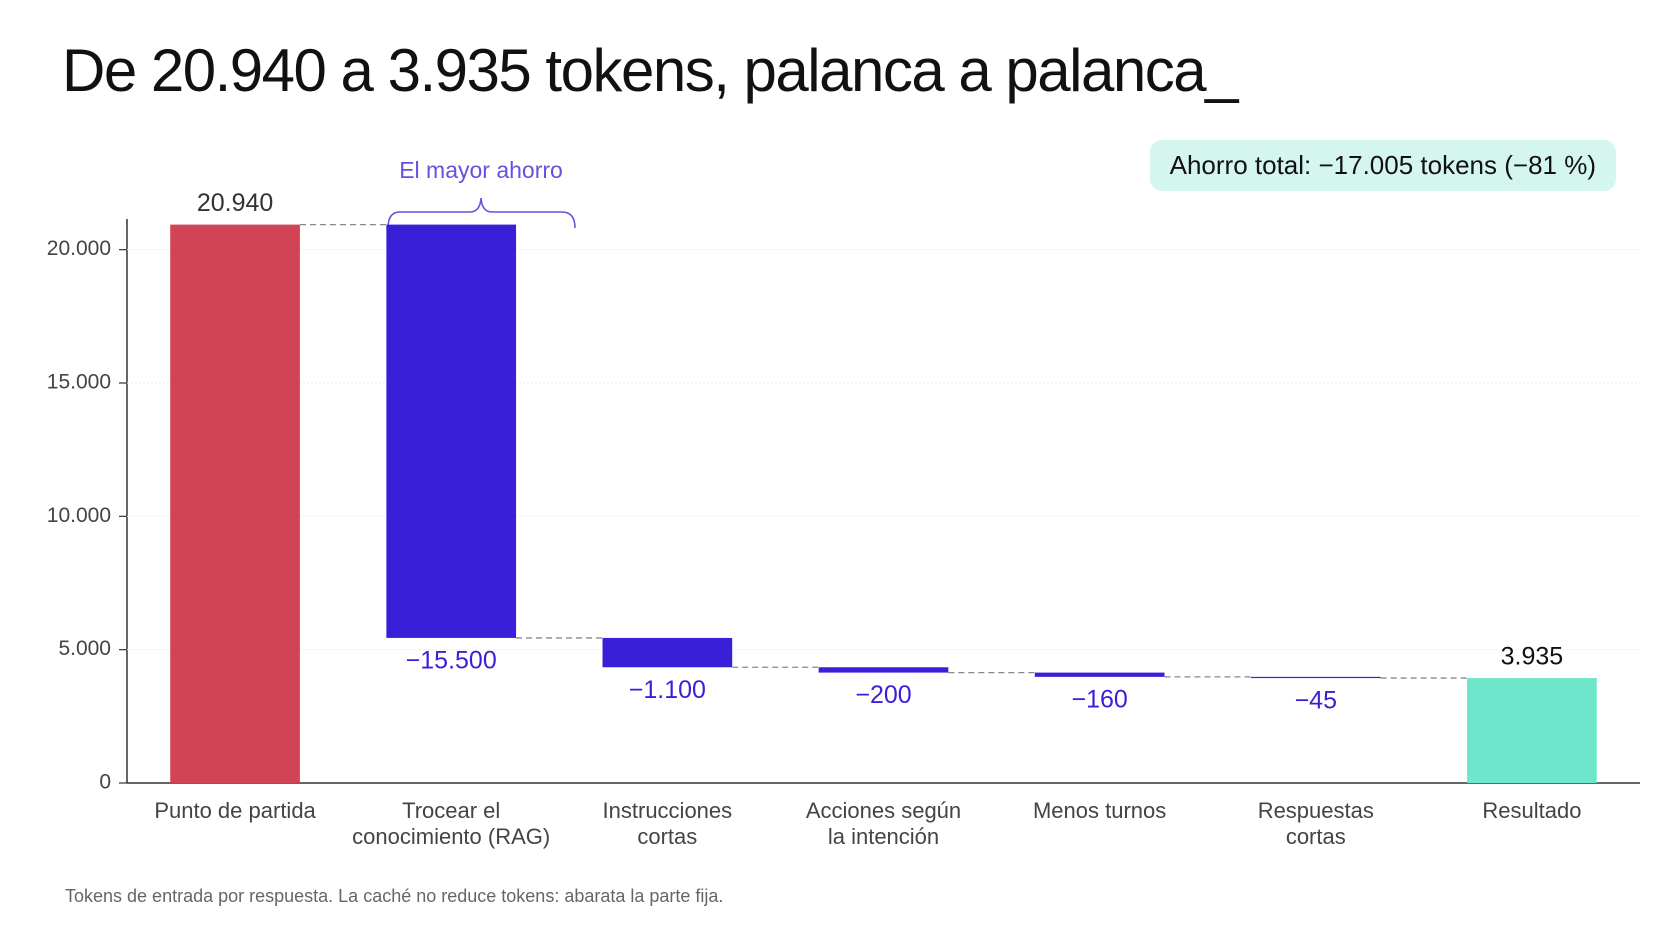  Describe the element at coordinates (481, 213) in the screenshot. I see `annotation-bracket` at that location.